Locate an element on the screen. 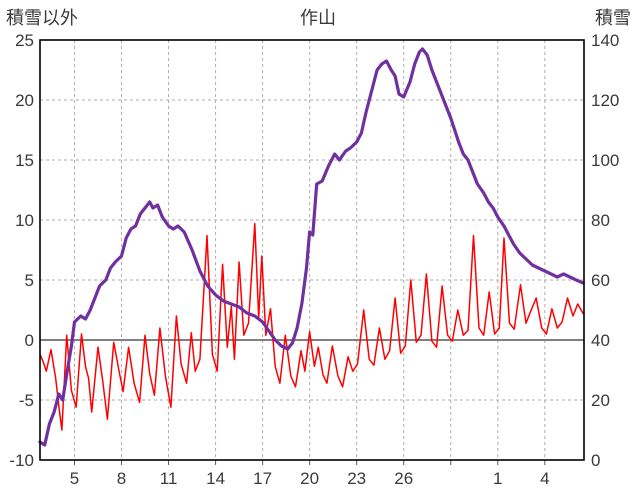  right-tick-label: 80 is located at coordinates (600, 220).